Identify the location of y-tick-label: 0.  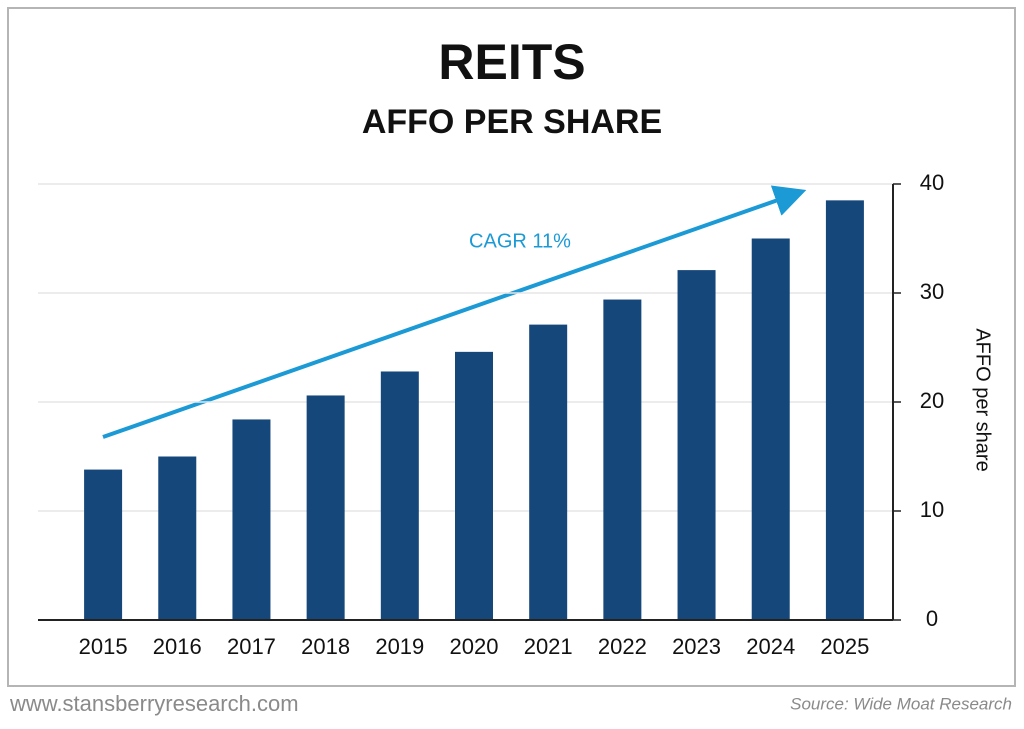
(932, 618).